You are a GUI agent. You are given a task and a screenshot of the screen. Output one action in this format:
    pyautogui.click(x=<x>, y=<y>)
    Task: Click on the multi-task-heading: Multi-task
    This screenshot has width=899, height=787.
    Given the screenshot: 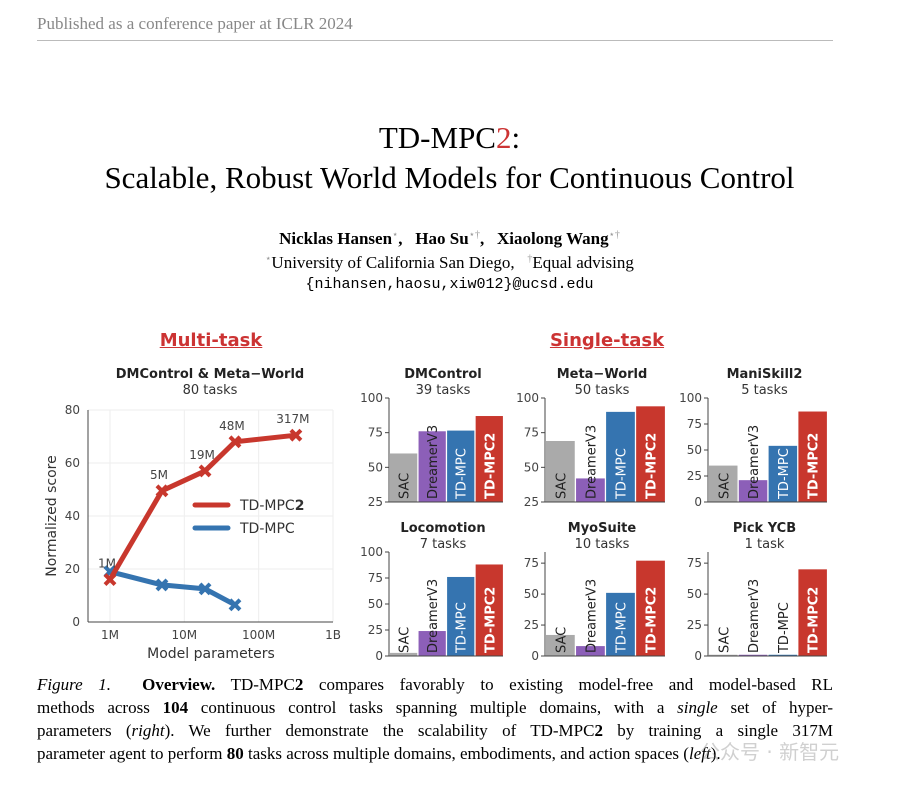 What is the action you would take?
    pyautogui.click(x=211, y=340)
    